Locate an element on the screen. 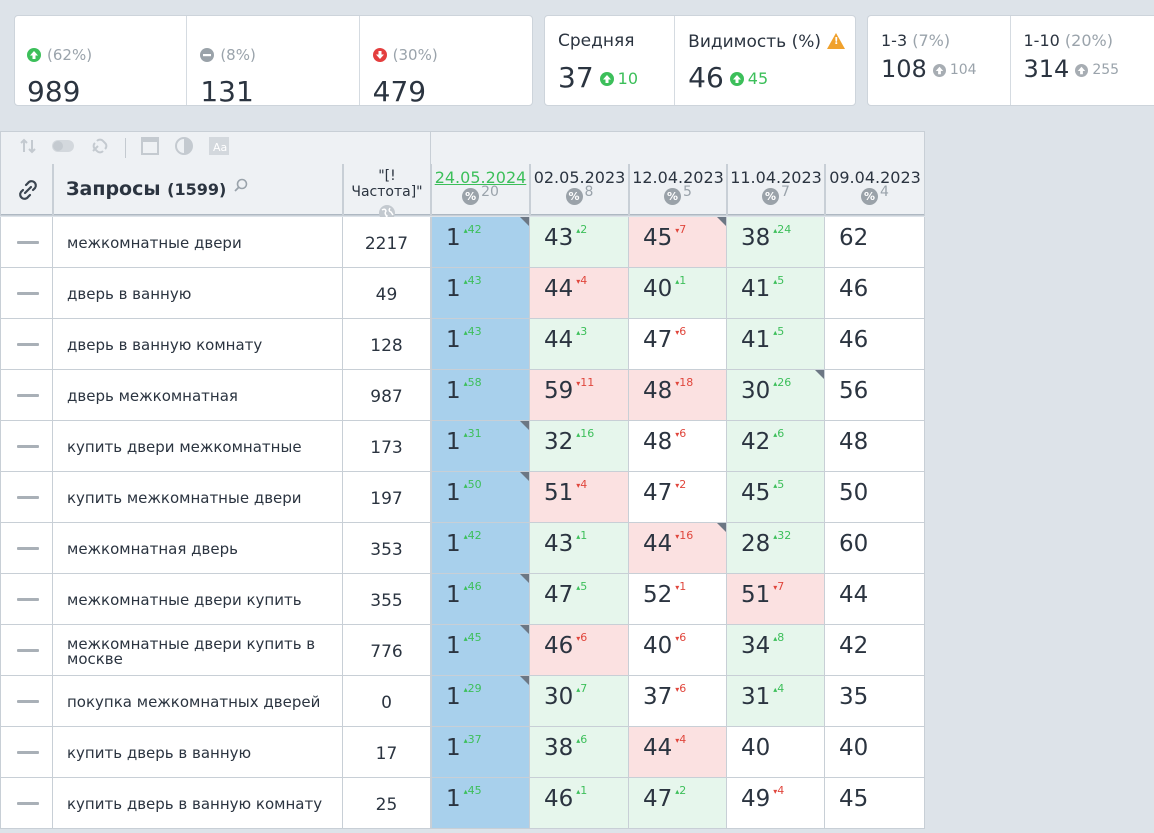  position-cell: 42 is located at coordinates (875, 650).